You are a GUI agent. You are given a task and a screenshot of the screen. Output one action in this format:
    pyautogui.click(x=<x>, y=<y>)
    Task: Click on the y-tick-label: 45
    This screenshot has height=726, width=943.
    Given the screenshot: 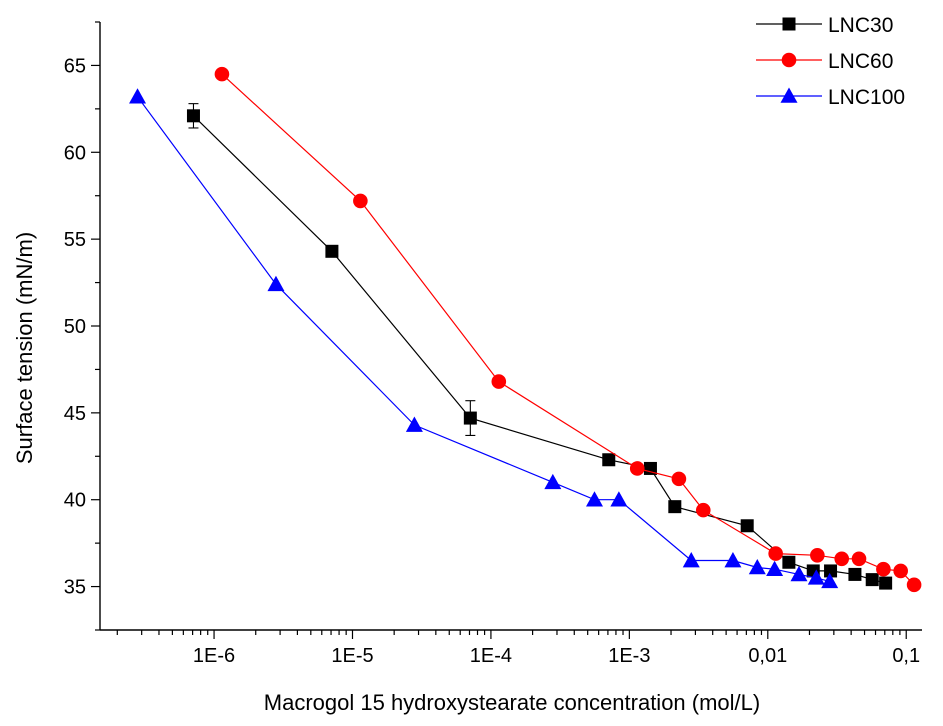 What is the action you would take?
    pyautogui.click(x=75, y=414)
    